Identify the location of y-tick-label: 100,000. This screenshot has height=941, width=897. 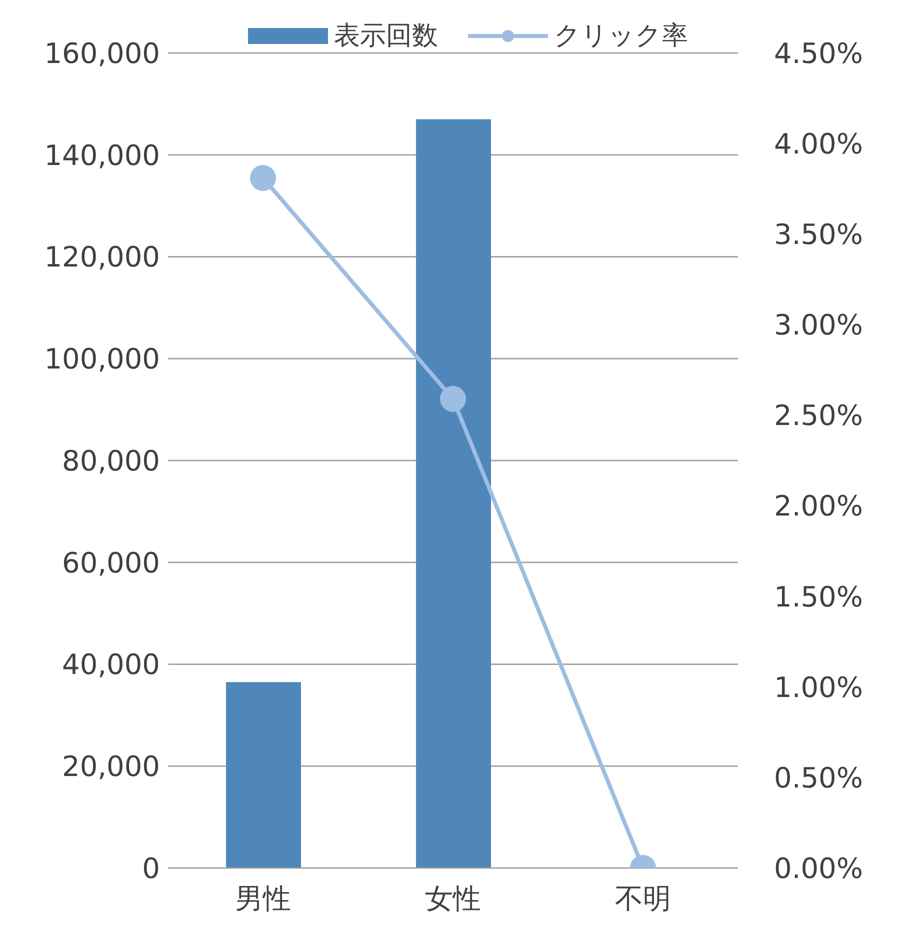
(102, 359).